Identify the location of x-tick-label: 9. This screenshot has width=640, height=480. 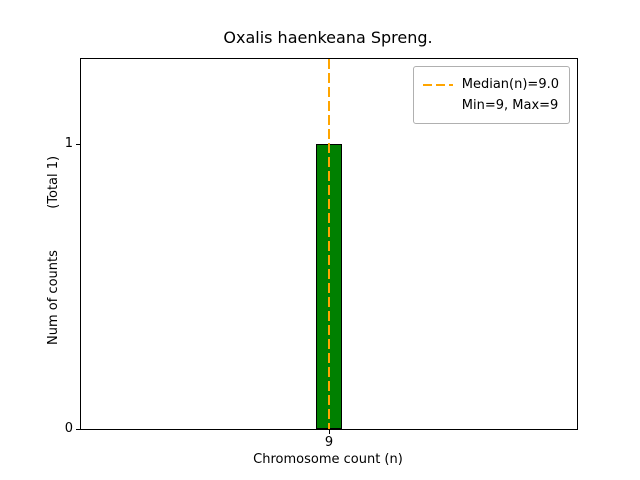
(329, 442).